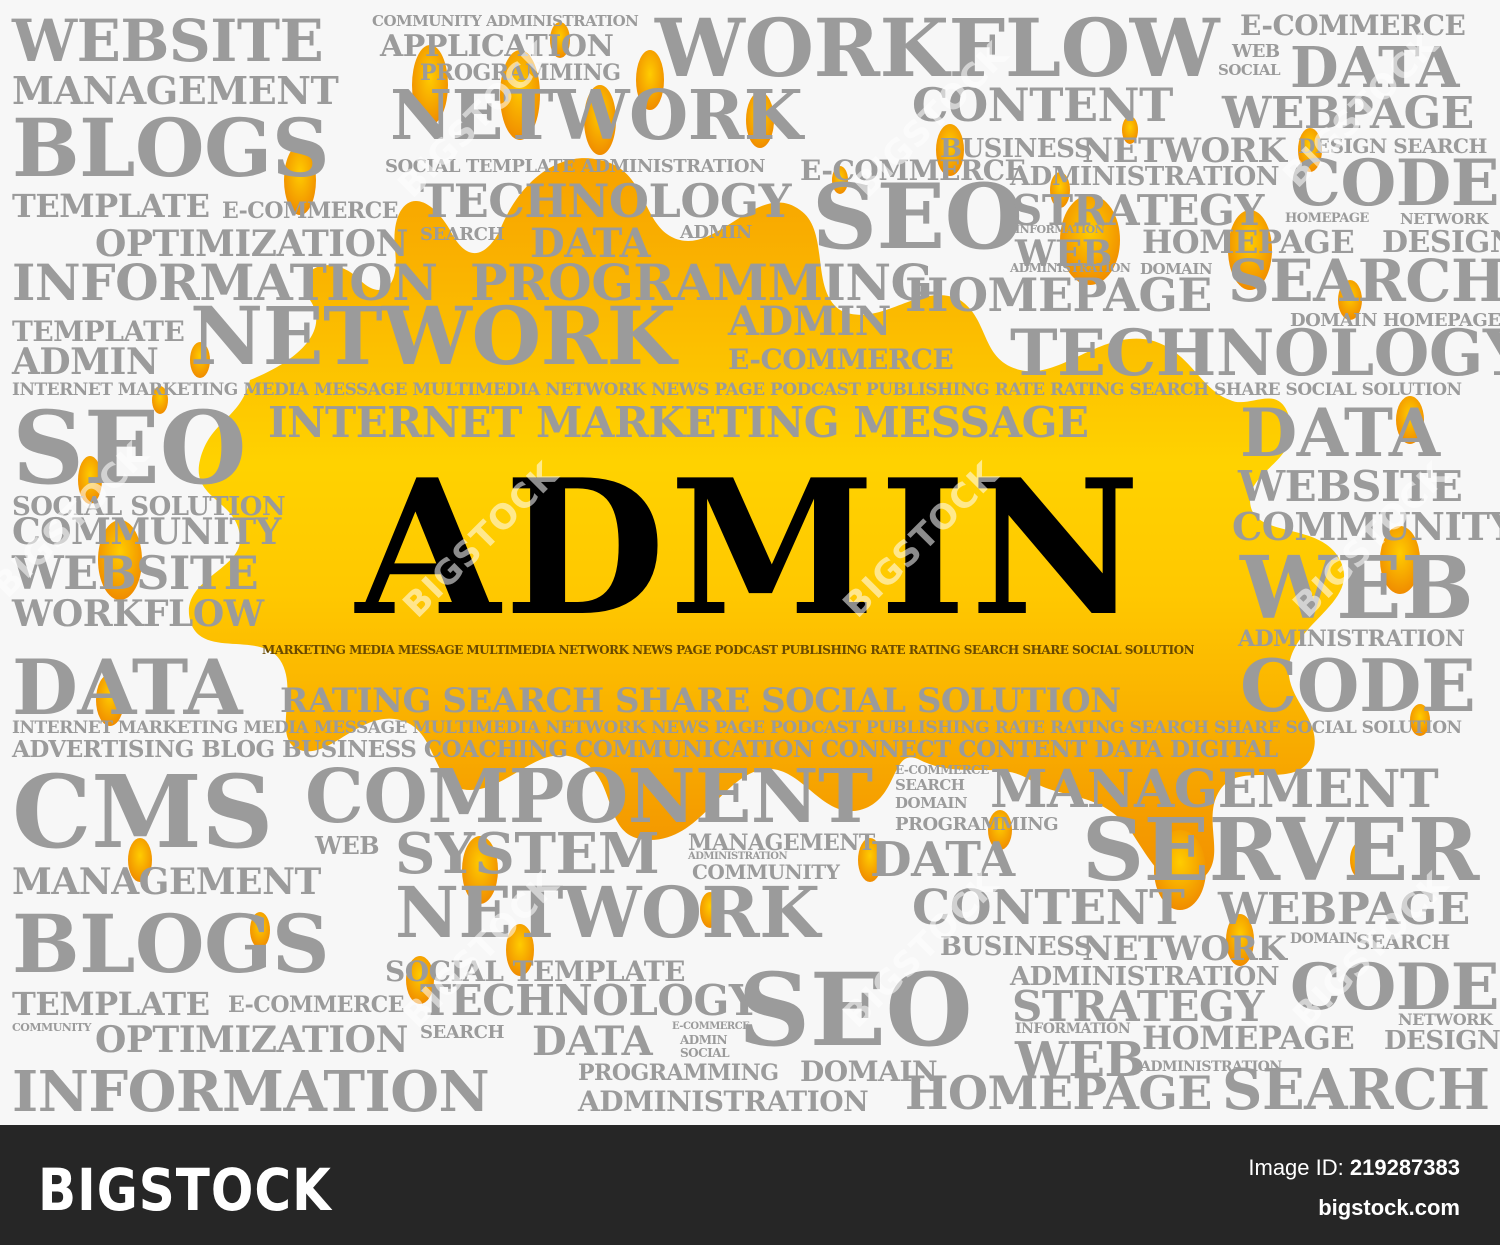 This screenshot has height=1245, width=1500. What do you see at coordinates (575, 166) in the screenshot?
I see `word: SOCIAL TEMPLATE ADMINISTRATION` at bounding box center [575, 166].